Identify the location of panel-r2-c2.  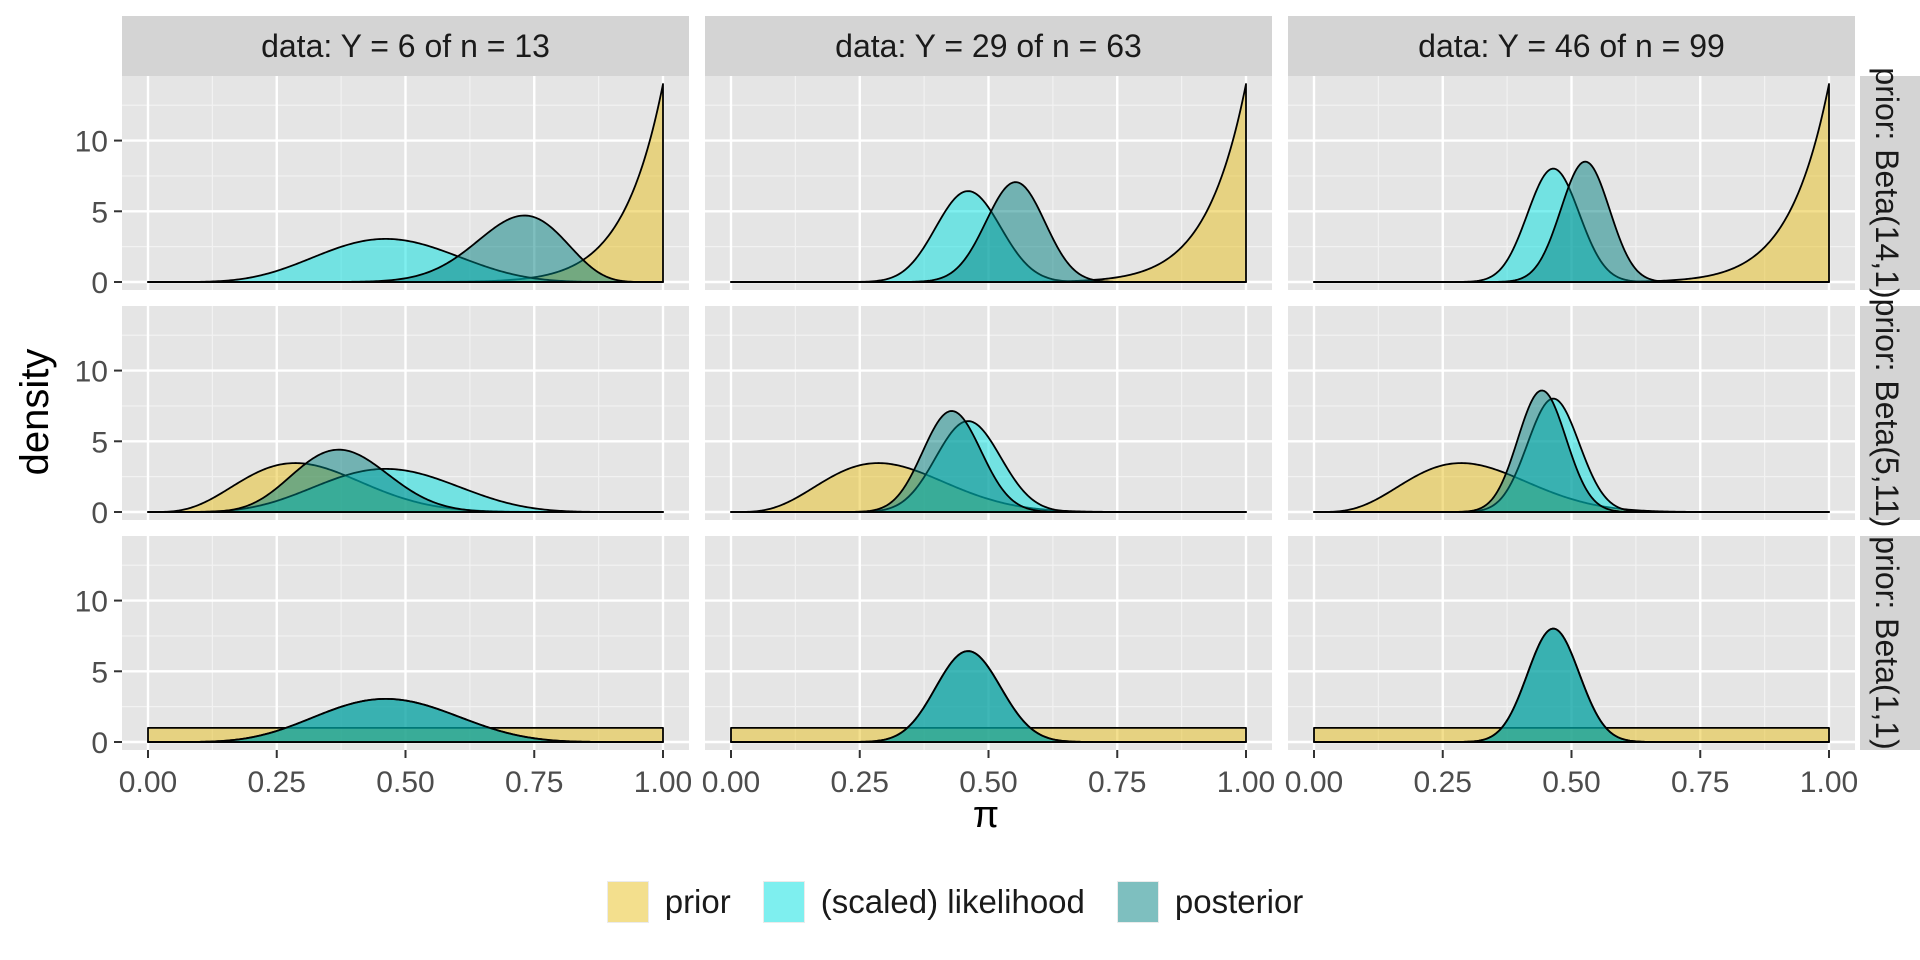
(988, 413).